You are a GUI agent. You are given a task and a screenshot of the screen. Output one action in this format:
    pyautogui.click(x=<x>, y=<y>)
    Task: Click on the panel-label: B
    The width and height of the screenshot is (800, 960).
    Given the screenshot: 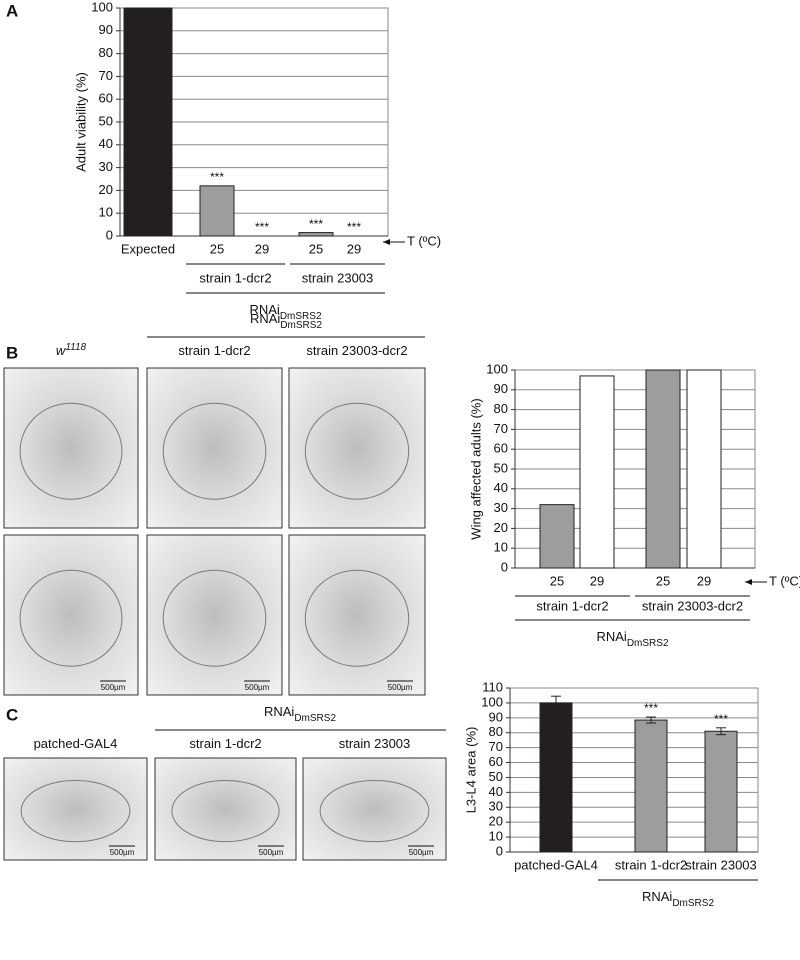 What is the action you would take?
    pyautogui.click(x=12, y=352)
    